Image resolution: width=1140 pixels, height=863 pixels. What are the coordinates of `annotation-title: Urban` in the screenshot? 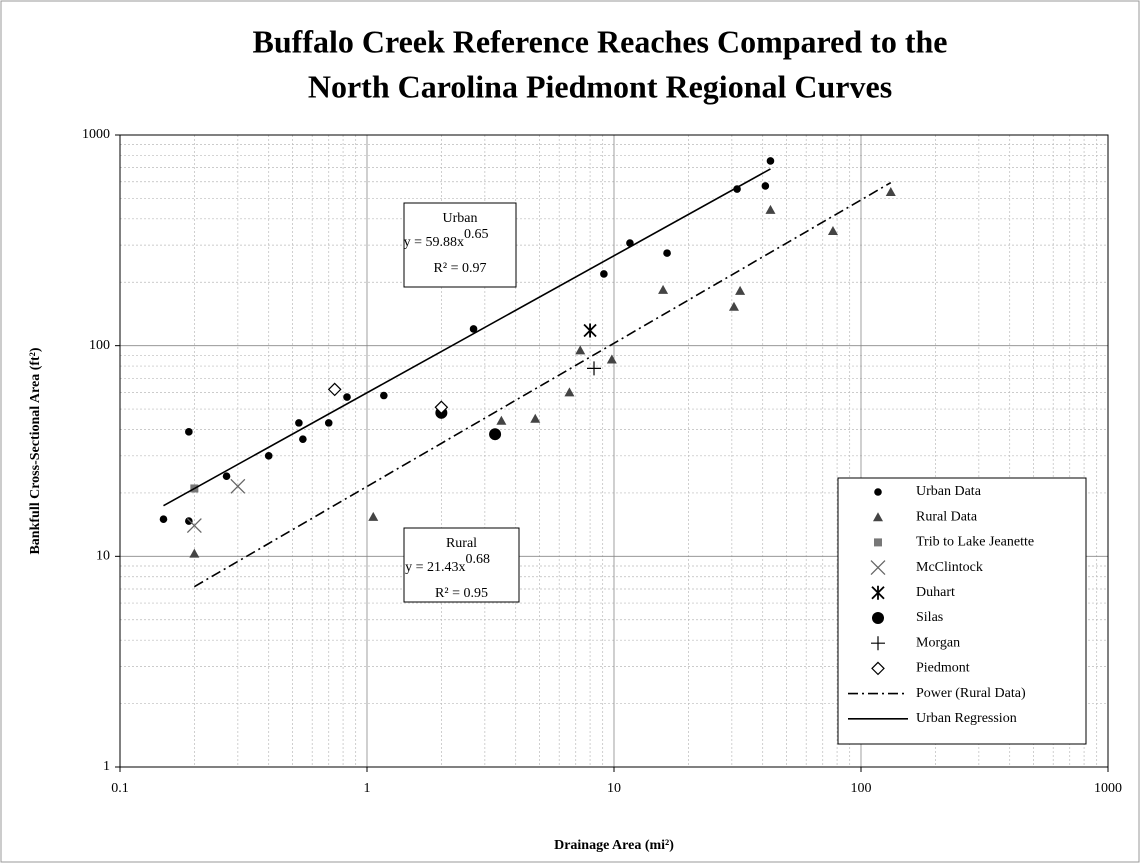 It's located at (460, 218).